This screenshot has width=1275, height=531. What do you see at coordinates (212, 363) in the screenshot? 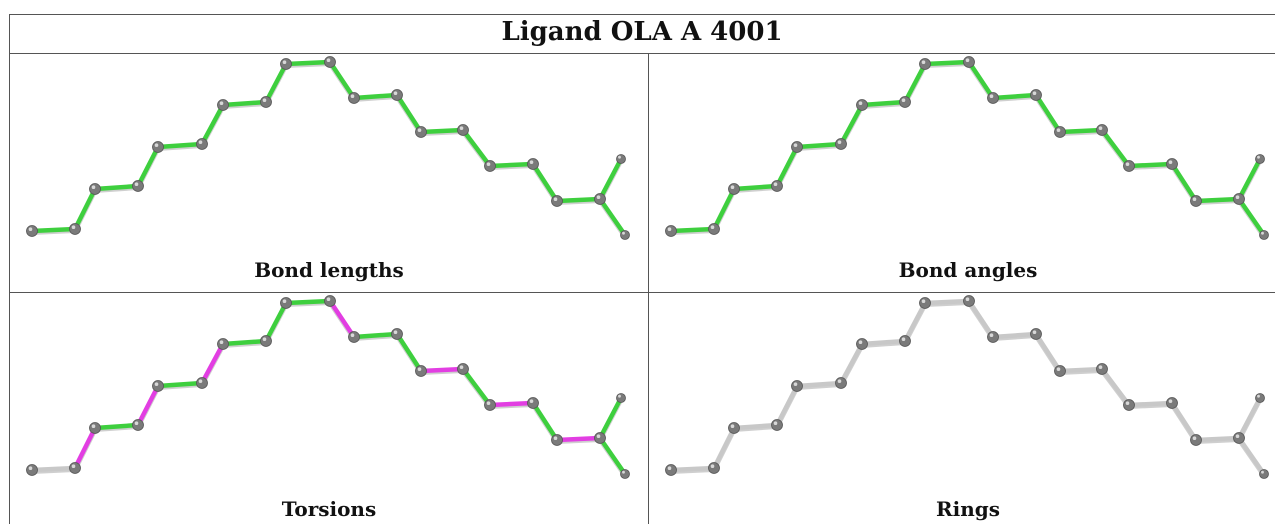
I see `bond-outlier` at bounding box center [212, 363].